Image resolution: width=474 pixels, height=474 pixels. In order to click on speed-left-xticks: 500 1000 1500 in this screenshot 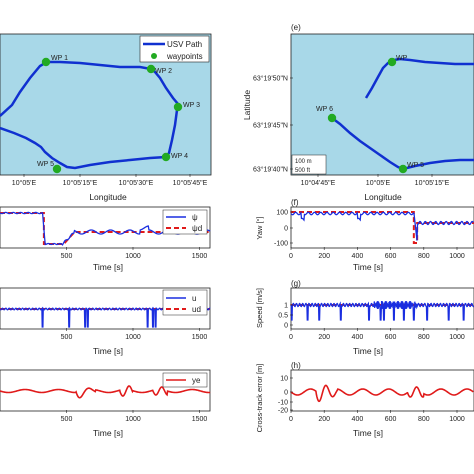, I will do `click(134, 334)`.